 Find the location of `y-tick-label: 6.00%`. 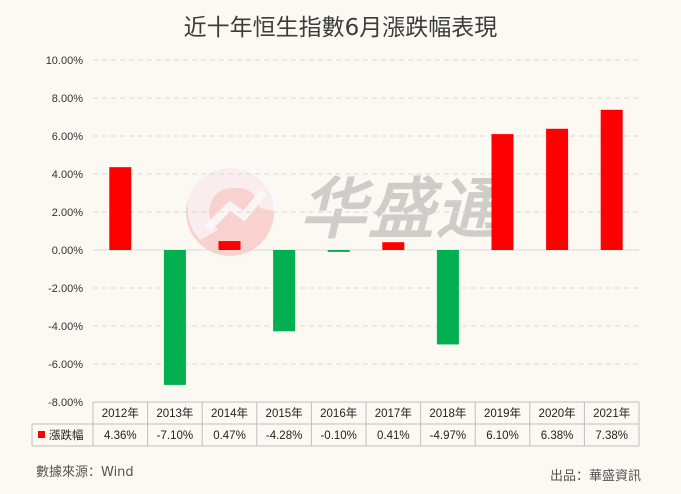

y-tick-label: 6.00% is located at coordinates (67, 137).